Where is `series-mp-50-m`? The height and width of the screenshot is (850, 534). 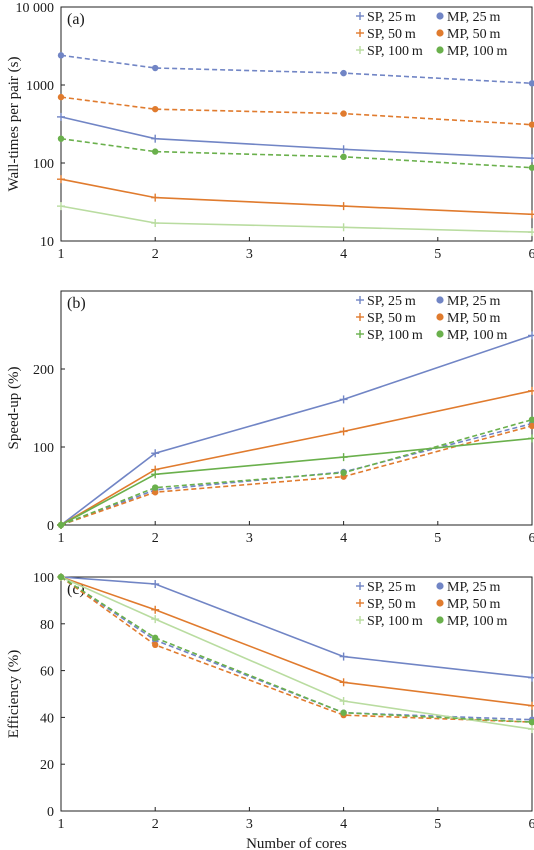 series-mp-50-m is located at coordinates (295, 110).